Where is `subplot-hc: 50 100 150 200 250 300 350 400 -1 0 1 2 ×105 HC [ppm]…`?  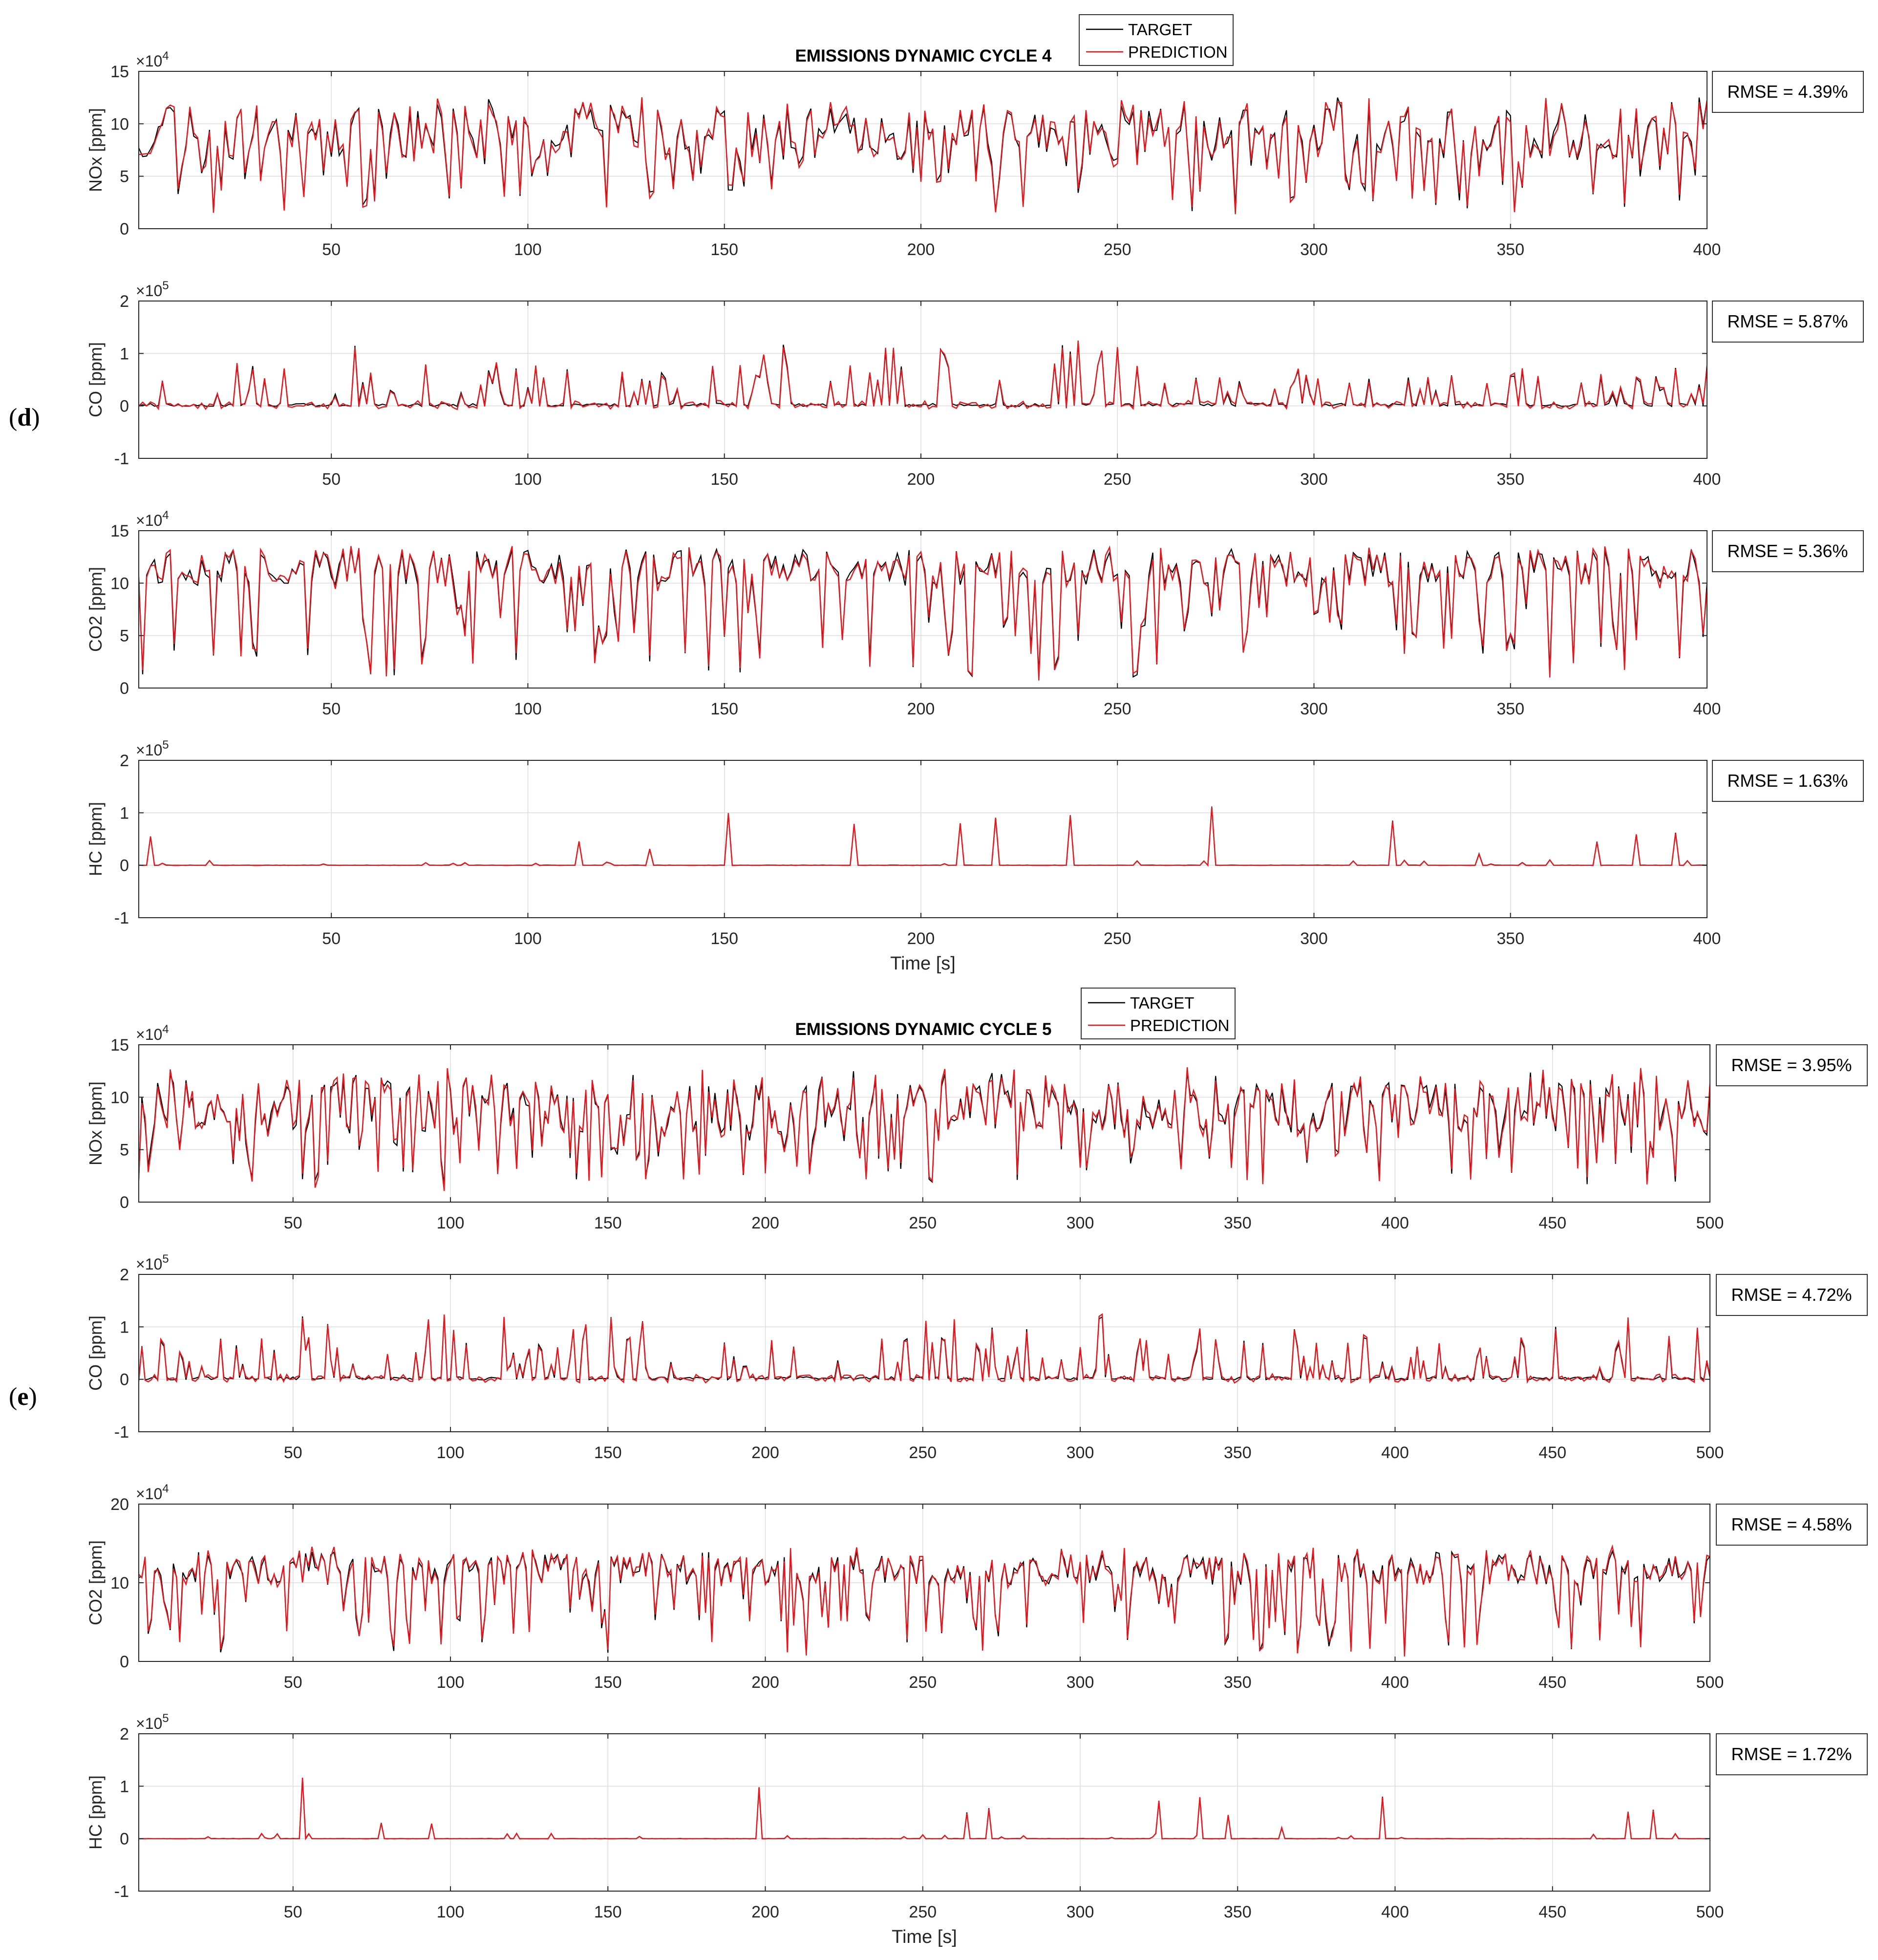
subplot-hc: 50 100 150 200 250 300 350 400 -1 0 1 2 ×105 HC [ppm]… is located at coordinates (974, 856).